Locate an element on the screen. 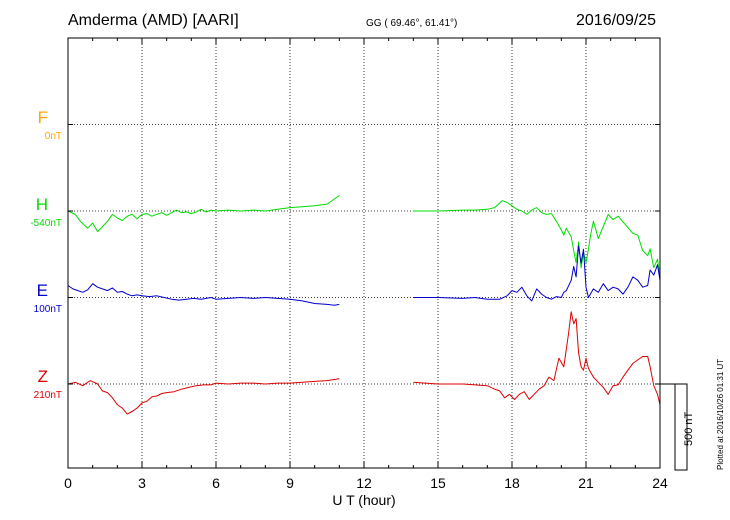 This screenshot has width=730, height=520. x-tick-label: 24 is located at coordinates (660, 483).